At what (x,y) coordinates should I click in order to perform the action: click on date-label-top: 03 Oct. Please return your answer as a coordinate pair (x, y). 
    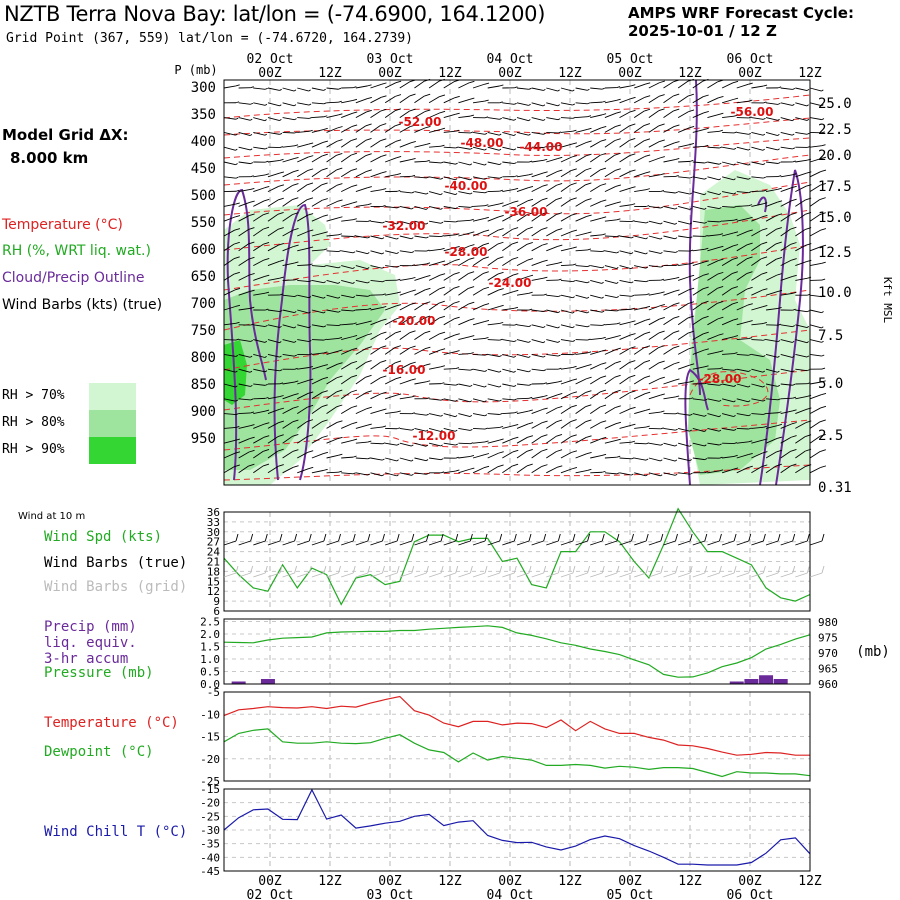
    Looking at the image, I should click on (390, 59).